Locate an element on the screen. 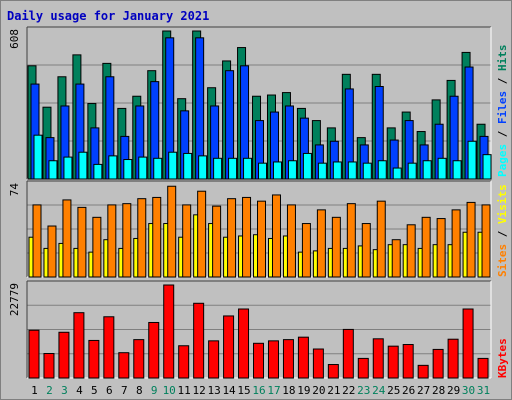 Image resolution: width=512 pixels, height=400 pixels. legend-hits-files-pages: Pages / Files / Hits is located at coordinates (502, 111).